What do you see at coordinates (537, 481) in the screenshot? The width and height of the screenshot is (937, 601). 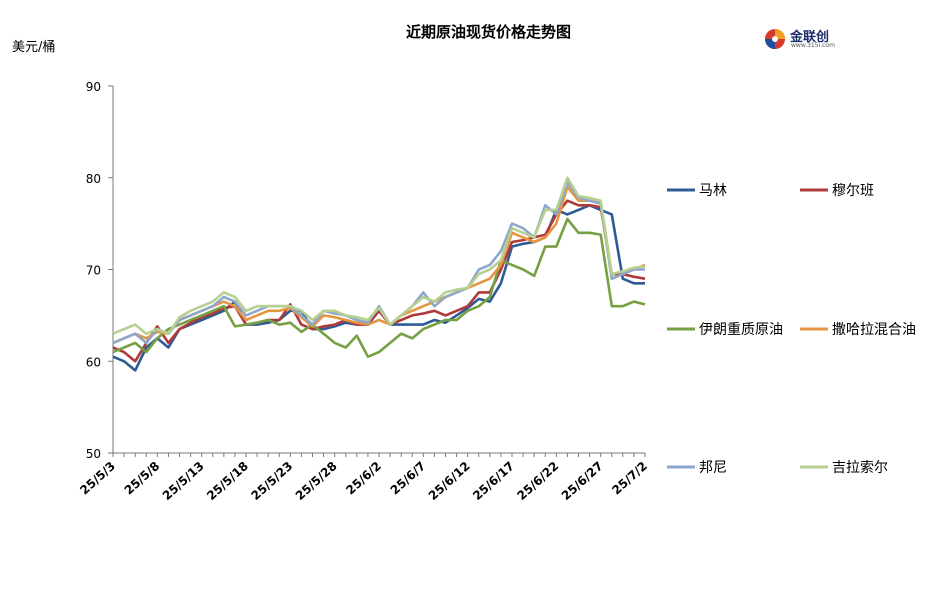 I see `x-tick-label: 25/6/22` at bounding box center [537, 481].